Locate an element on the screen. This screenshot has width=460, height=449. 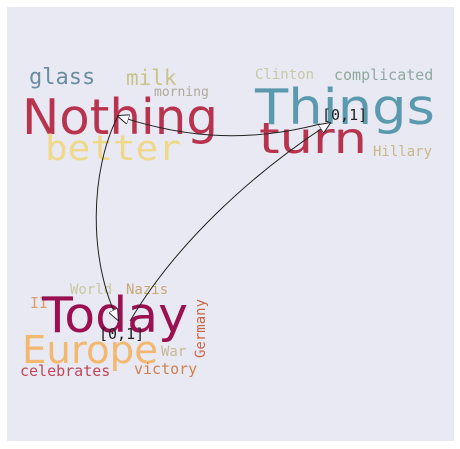
word-world: World is located at coordinates (91, 290).